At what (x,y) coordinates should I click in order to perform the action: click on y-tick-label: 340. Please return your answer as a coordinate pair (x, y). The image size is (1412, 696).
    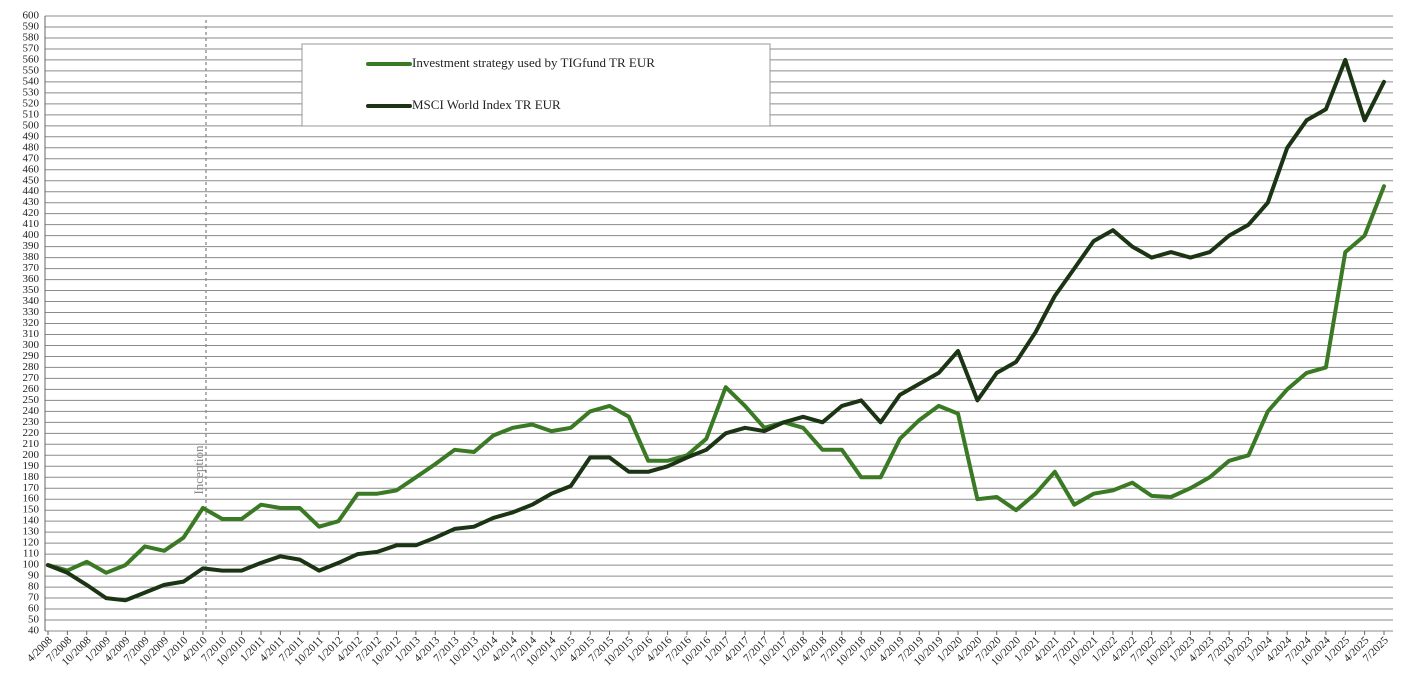
    Looking at the image, I should click on (31, 301).